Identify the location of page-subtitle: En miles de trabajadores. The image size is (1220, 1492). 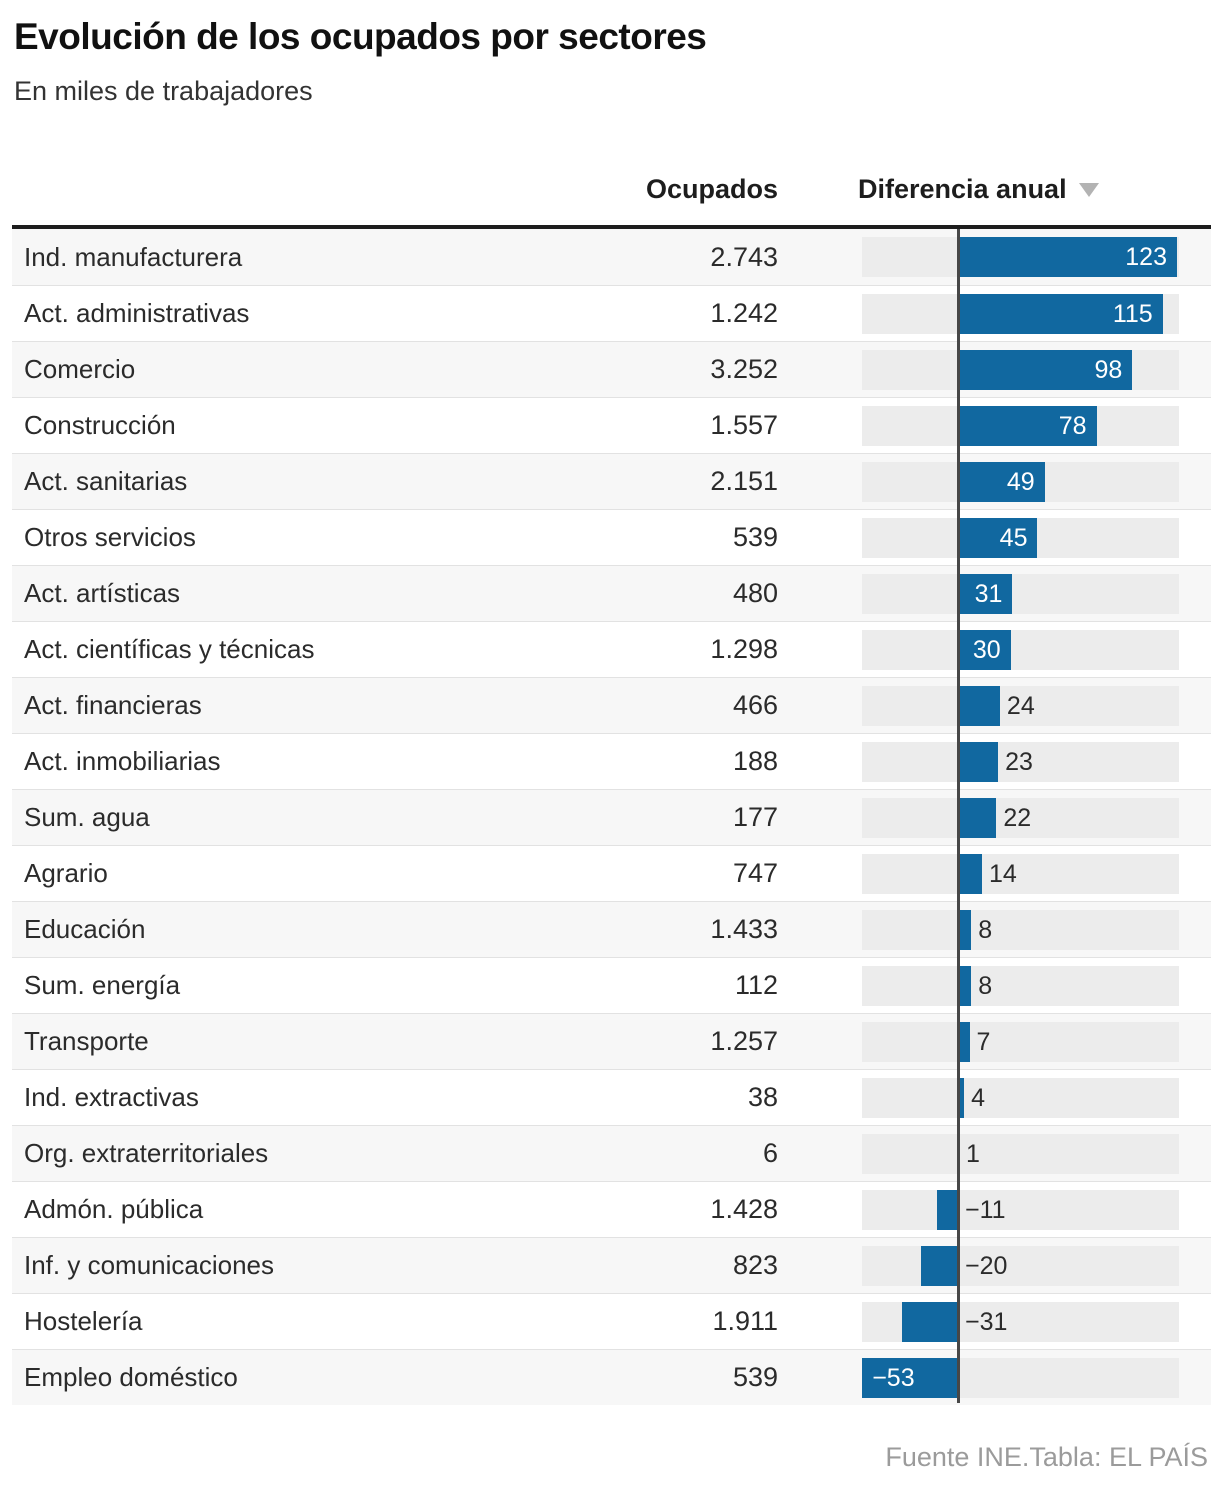
(163, 91).